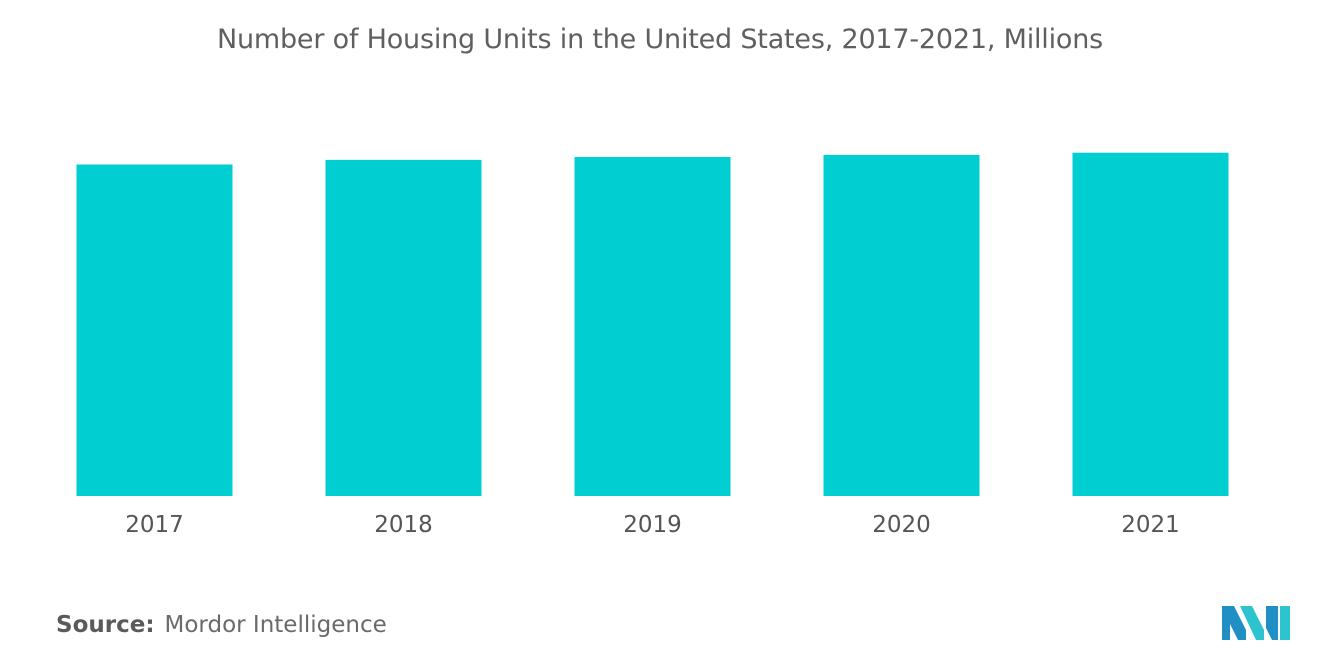 This screenshot has height=665, width=1320. I want to click on x-tick-label-2019: 2019, so click(652, 525).